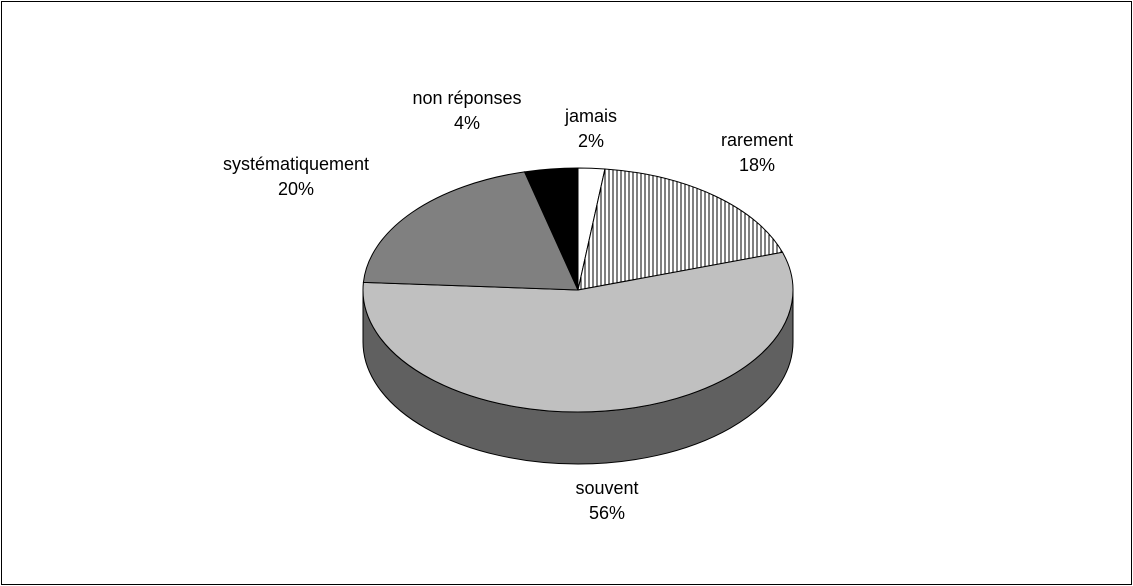 Image resolution: width=1133 pixels, height=586 pixels. I want to click on slice-percent-souvent: 56%, so click(607, 513).